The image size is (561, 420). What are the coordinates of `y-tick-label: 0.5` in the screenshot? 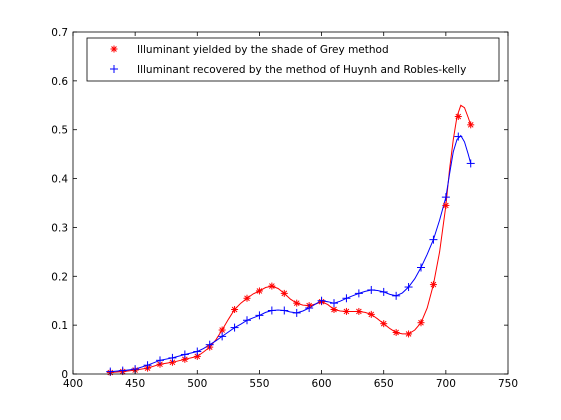 It's located at (59, 131).